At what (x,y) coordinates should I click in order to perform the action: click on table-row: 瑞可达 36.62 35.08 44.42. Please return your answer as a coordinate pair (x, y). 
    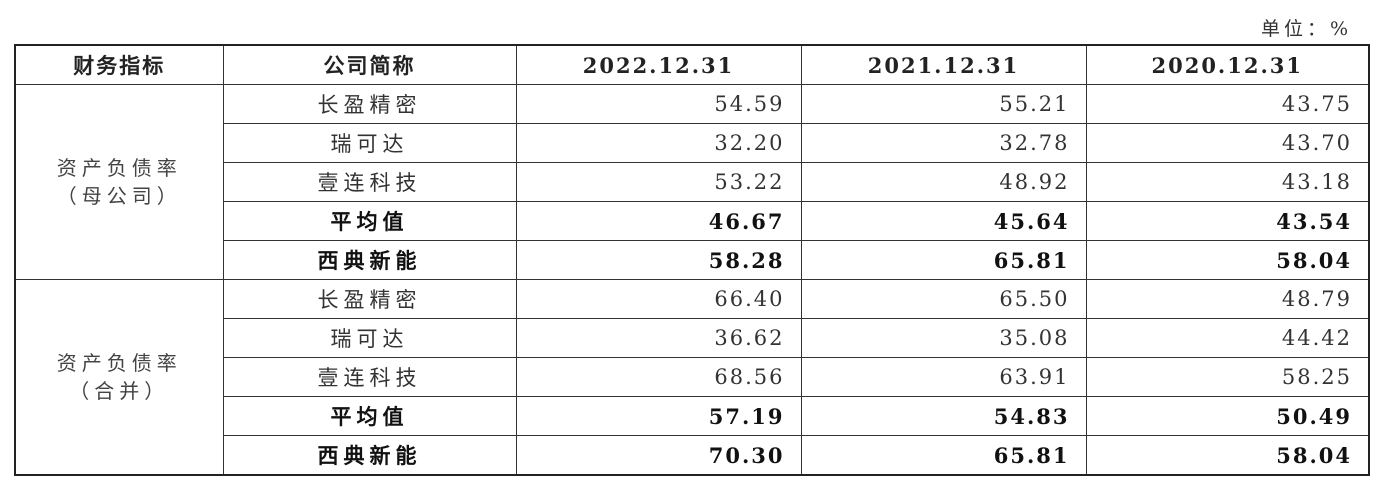
    Looking at the image, I should click on (692, 338).